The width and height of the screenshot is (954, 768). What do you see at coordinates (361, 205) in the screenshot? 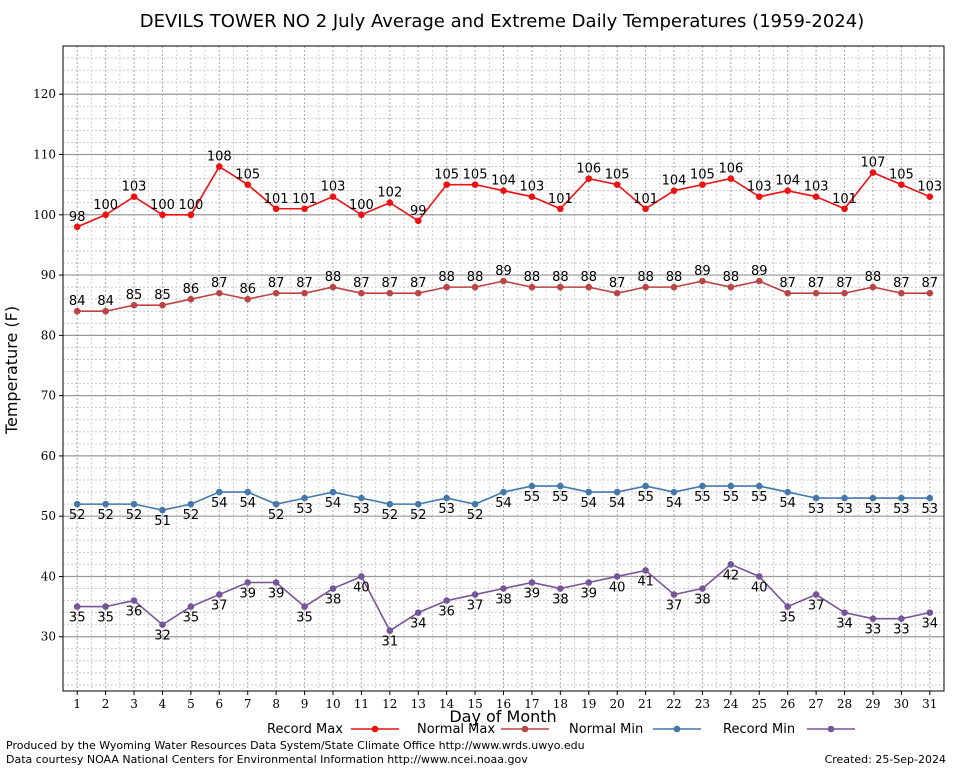
I see `data-label: 100` at bounding box center [361, 205].